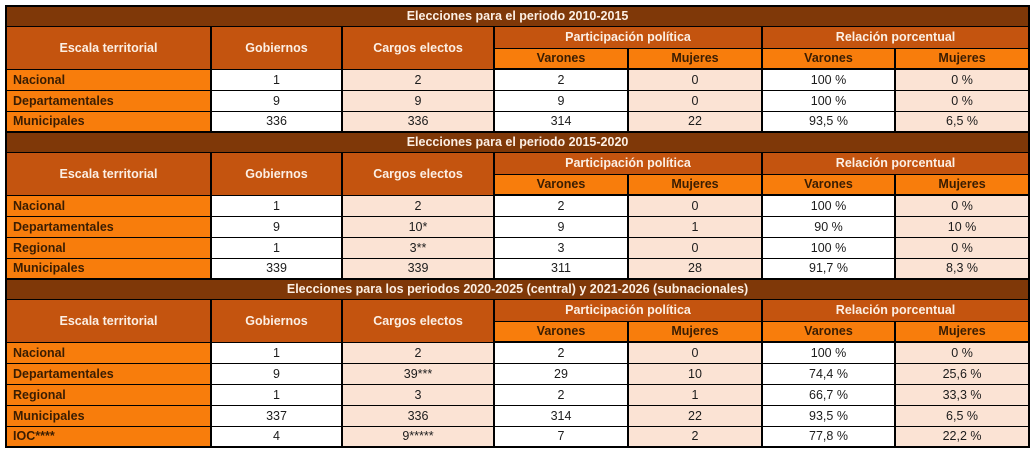 This screenshot has height=464, width=1035. I want to click on section-title-row: Elecciones para el periodo 2010-2015, so click(517, 16).